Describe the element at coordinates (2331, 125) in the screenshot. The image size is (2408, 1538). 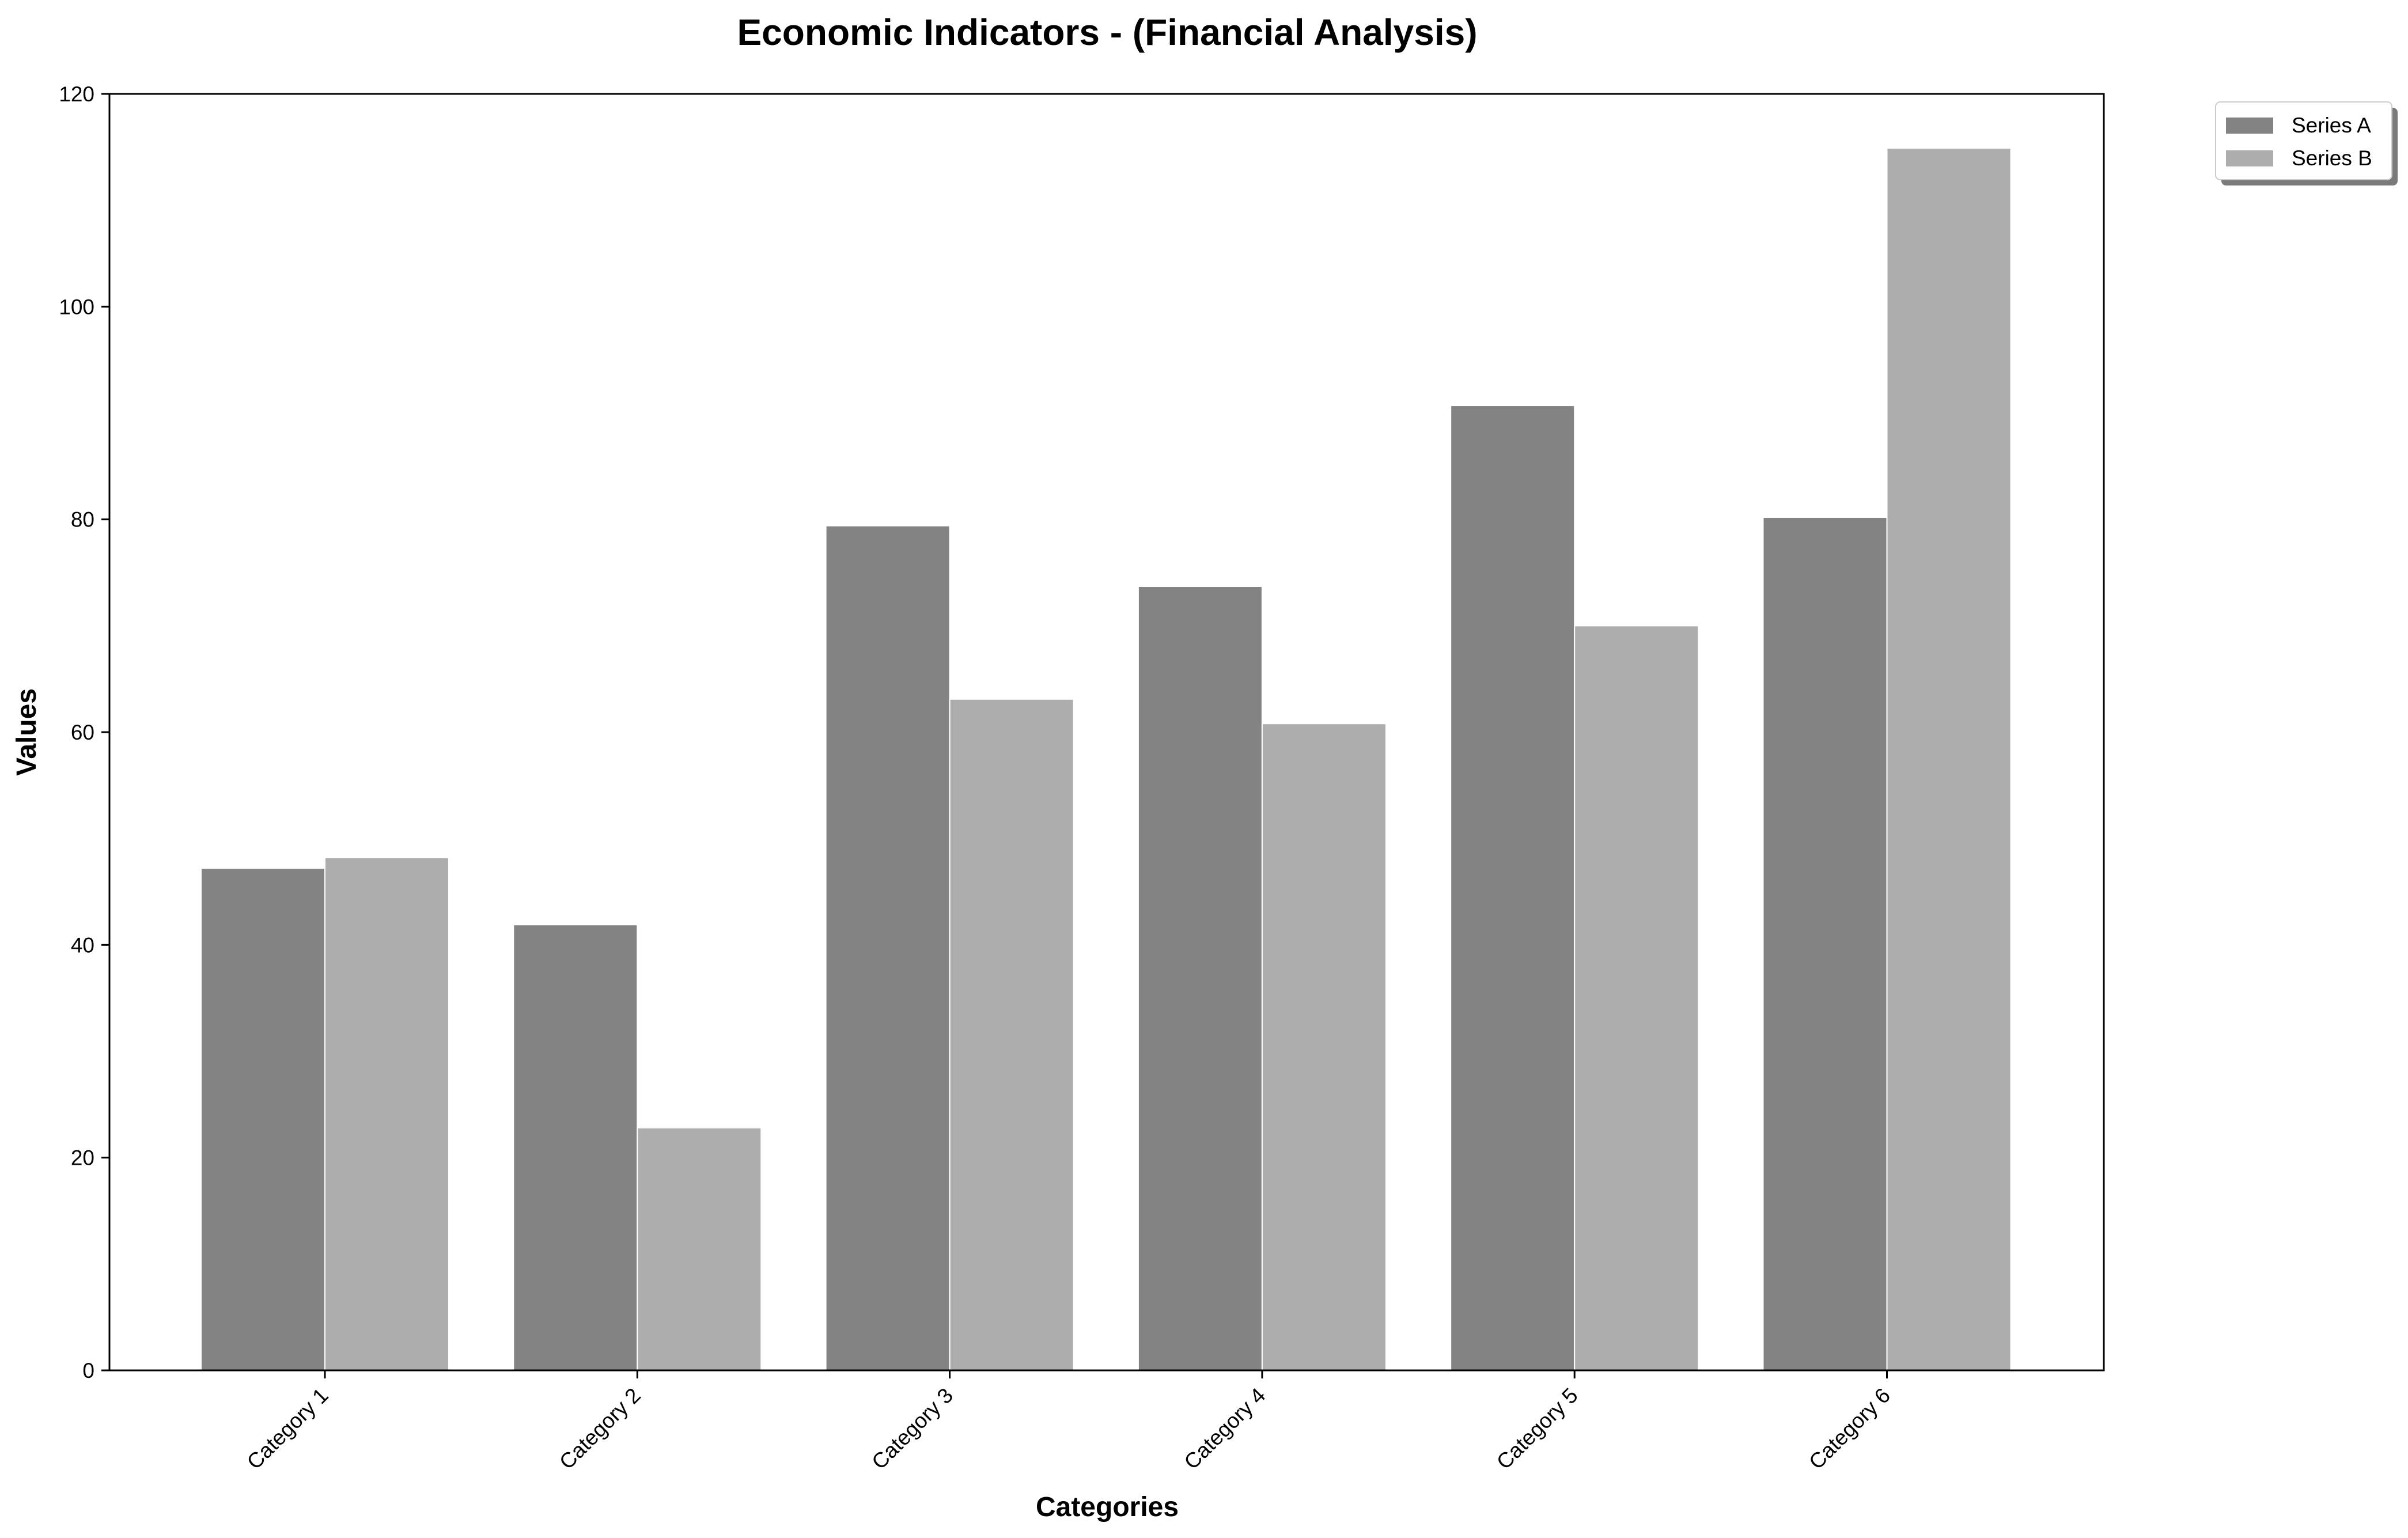
I see `legend-label-series-a: Series A` at that location.